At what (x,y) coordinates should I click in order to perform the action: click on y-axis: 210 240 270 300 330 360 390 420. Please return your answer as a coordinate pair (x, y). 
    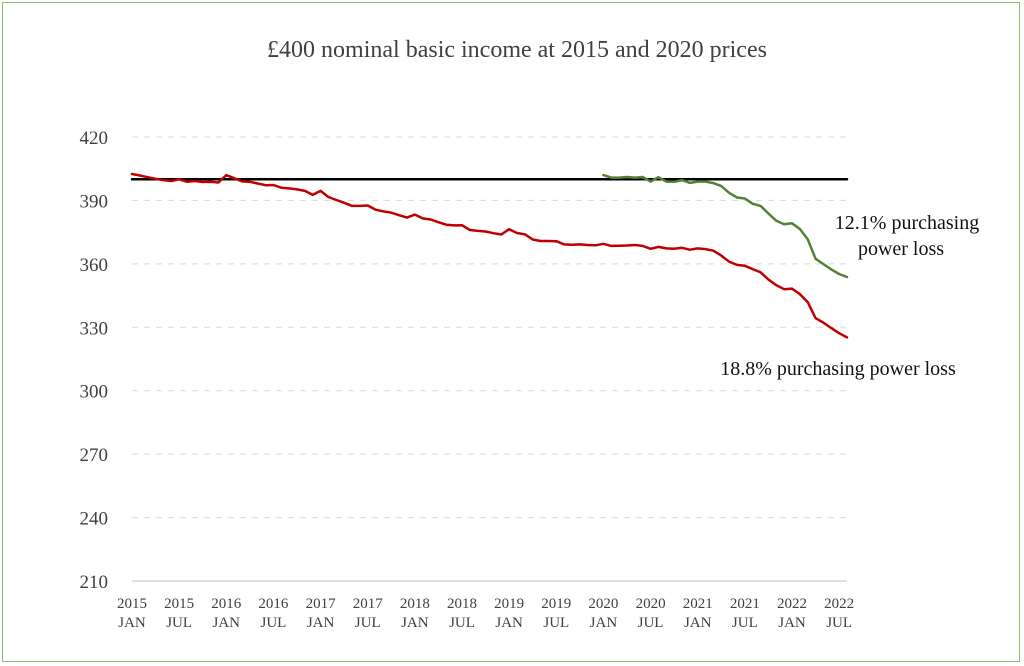
    Looking at the image, I should click on (94, 360).